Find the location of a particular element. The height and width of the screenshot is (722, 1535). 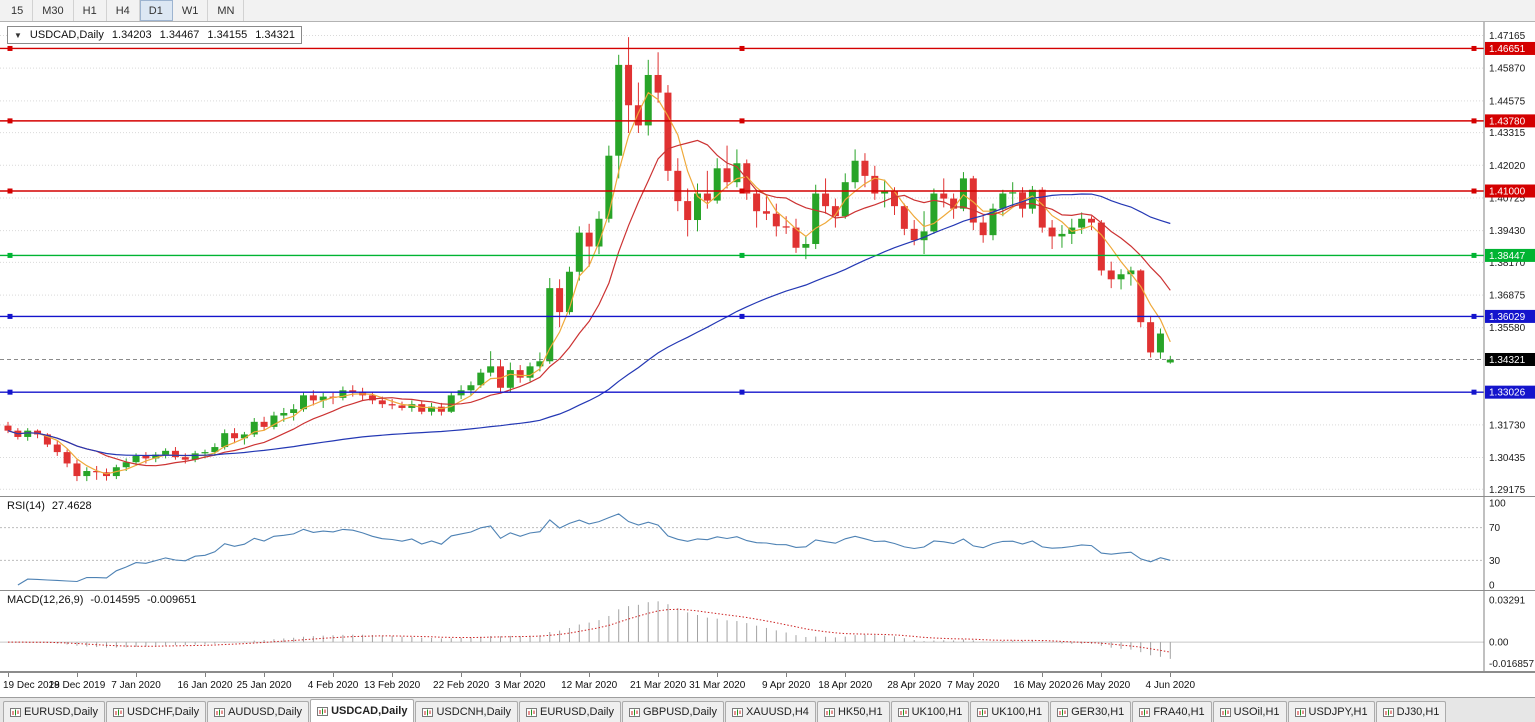

macd-canvas: 0.03291 0.00 -0.016857 is located at coordinates (767, 631).